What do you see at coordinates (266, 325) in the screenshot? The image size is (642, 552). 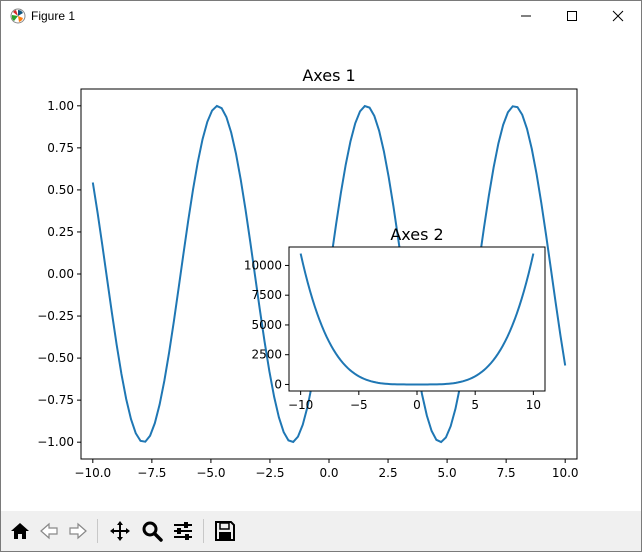 I see `axes-2-ytick-label: 5000` at bounding box center [266, 325].